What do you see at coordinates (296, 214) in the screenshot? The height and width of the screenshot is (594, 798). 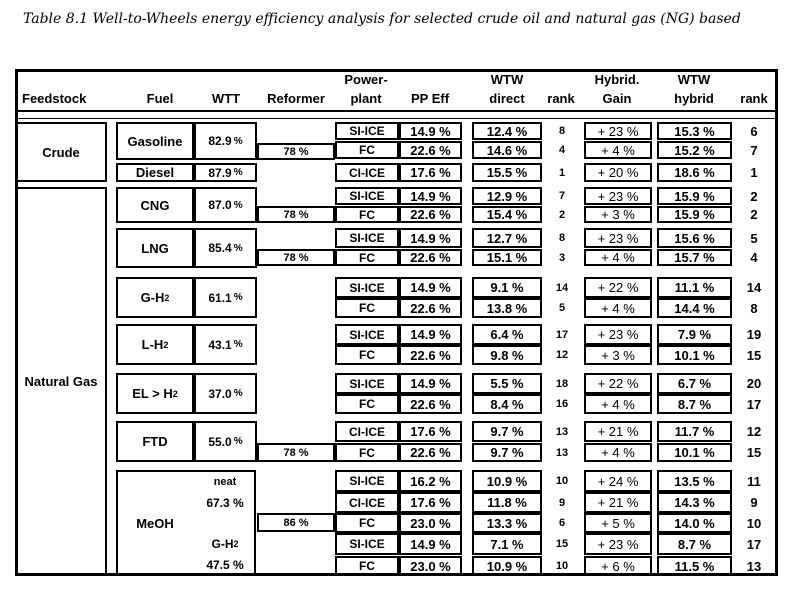 I see `reformer-cng: 78 %` at bounding box center [296, 214].